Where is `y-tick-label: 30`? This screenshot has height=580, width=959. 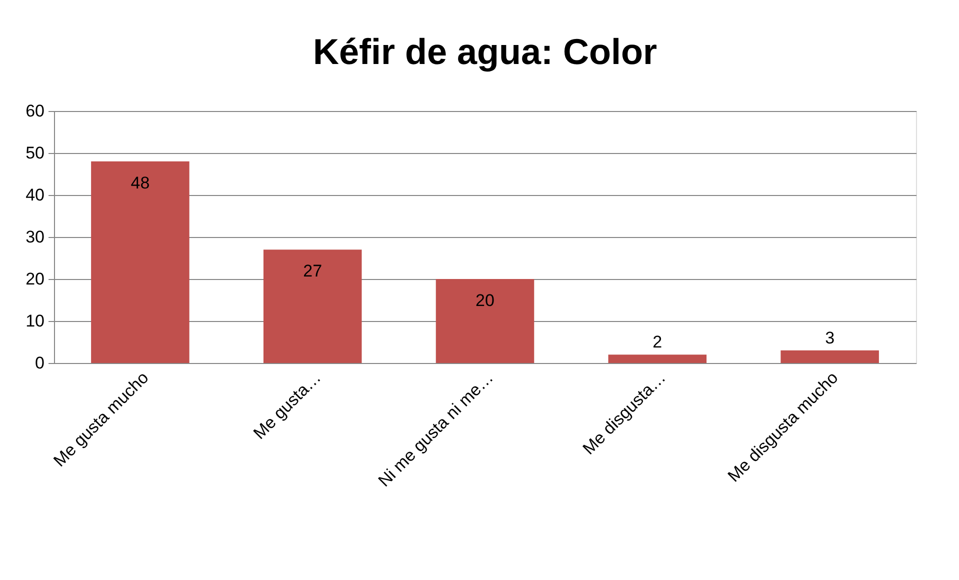
y-tick-label: 30 is located at coordinates (35, 237).